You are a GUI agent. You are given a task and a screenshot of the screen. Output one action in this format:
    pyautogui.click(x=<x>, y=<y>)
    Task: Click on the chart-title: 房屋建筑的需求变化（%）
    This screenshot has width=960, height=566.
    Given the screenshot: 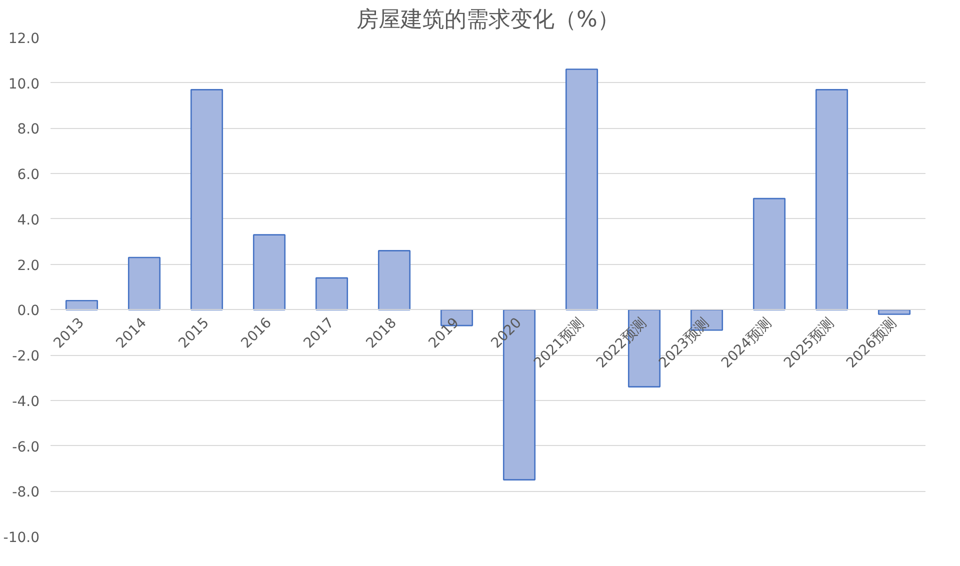 What is the action you would take?
    pyautogui.click(x=488, y=20)
    